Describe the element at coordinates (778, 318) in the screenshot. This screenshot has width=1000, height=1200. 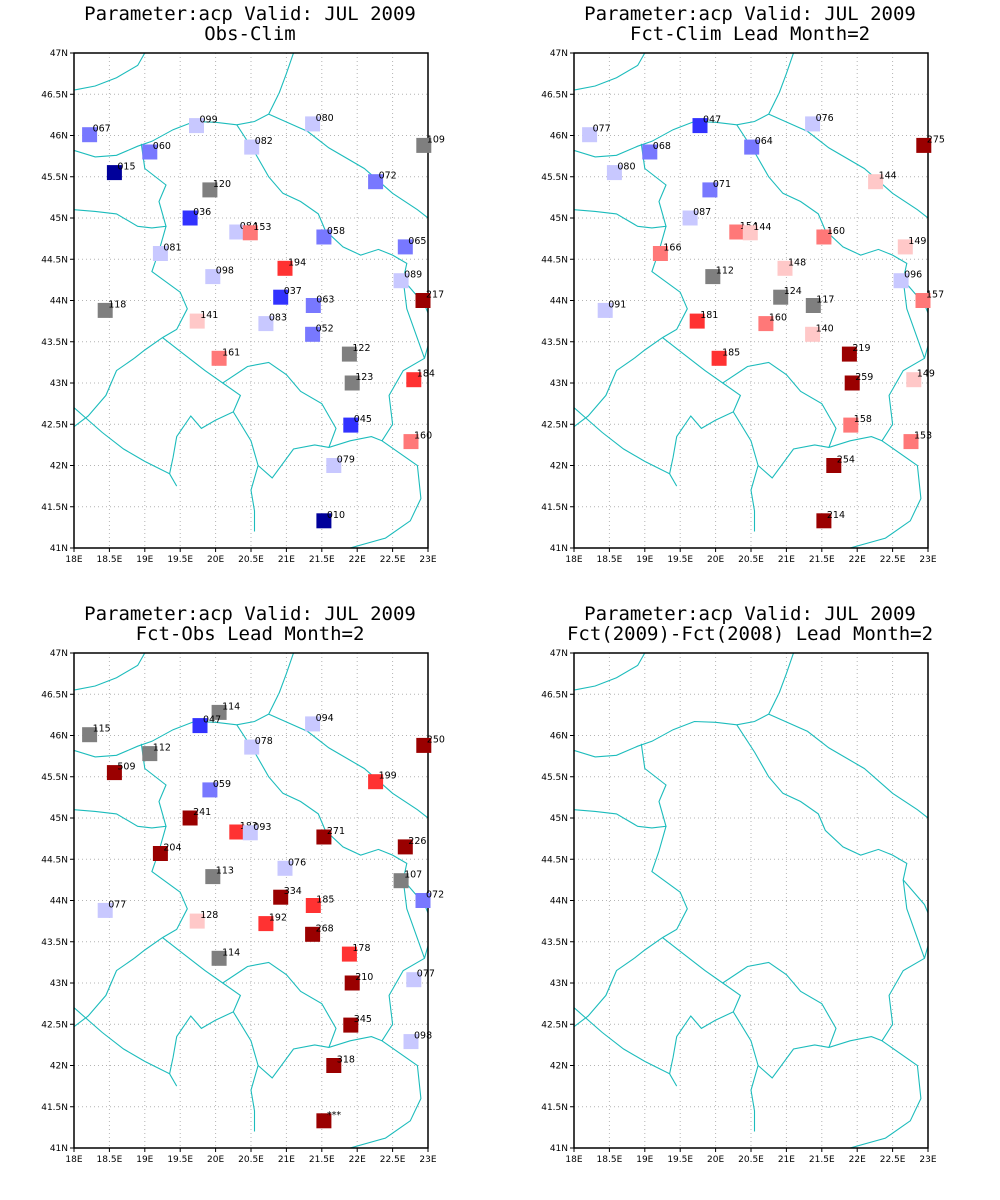
I see `station-value-label: 160` at that location.